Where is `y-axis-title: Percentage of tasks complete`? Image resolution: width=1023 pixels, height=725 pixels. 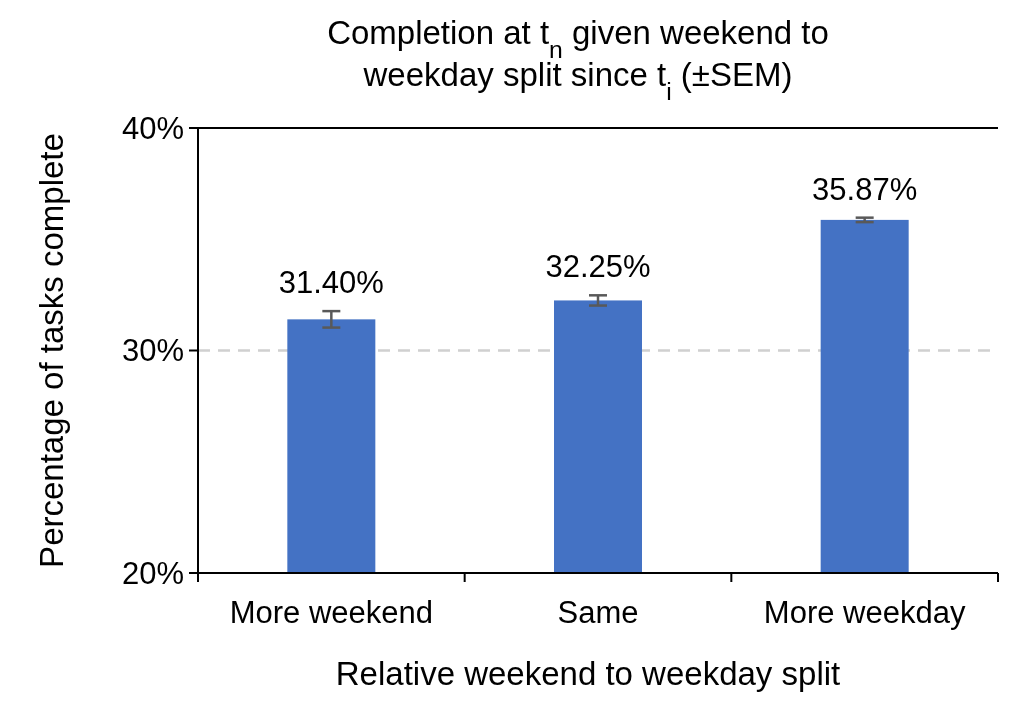
y-axis-title: Percentage of tasks complete is located at coordinates (51, 350).